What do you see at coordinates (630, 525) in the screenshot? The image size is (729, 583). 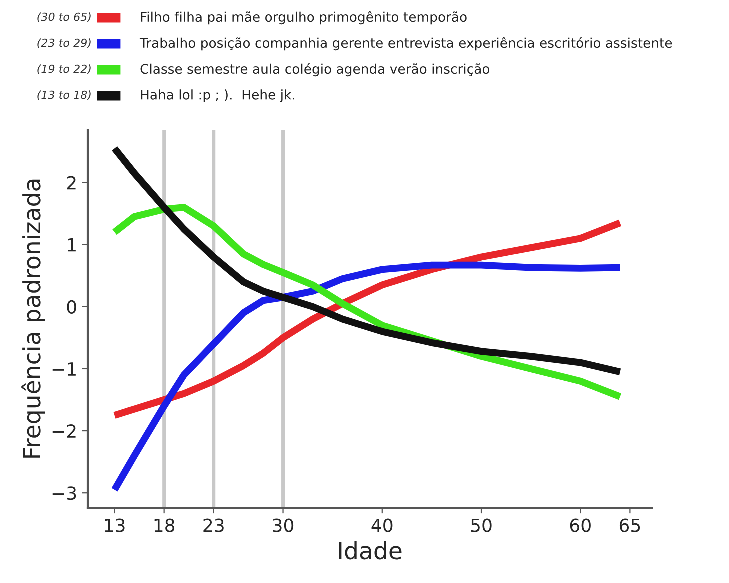 I see `x-tick-label: 65` at bounding box center [630, 525].